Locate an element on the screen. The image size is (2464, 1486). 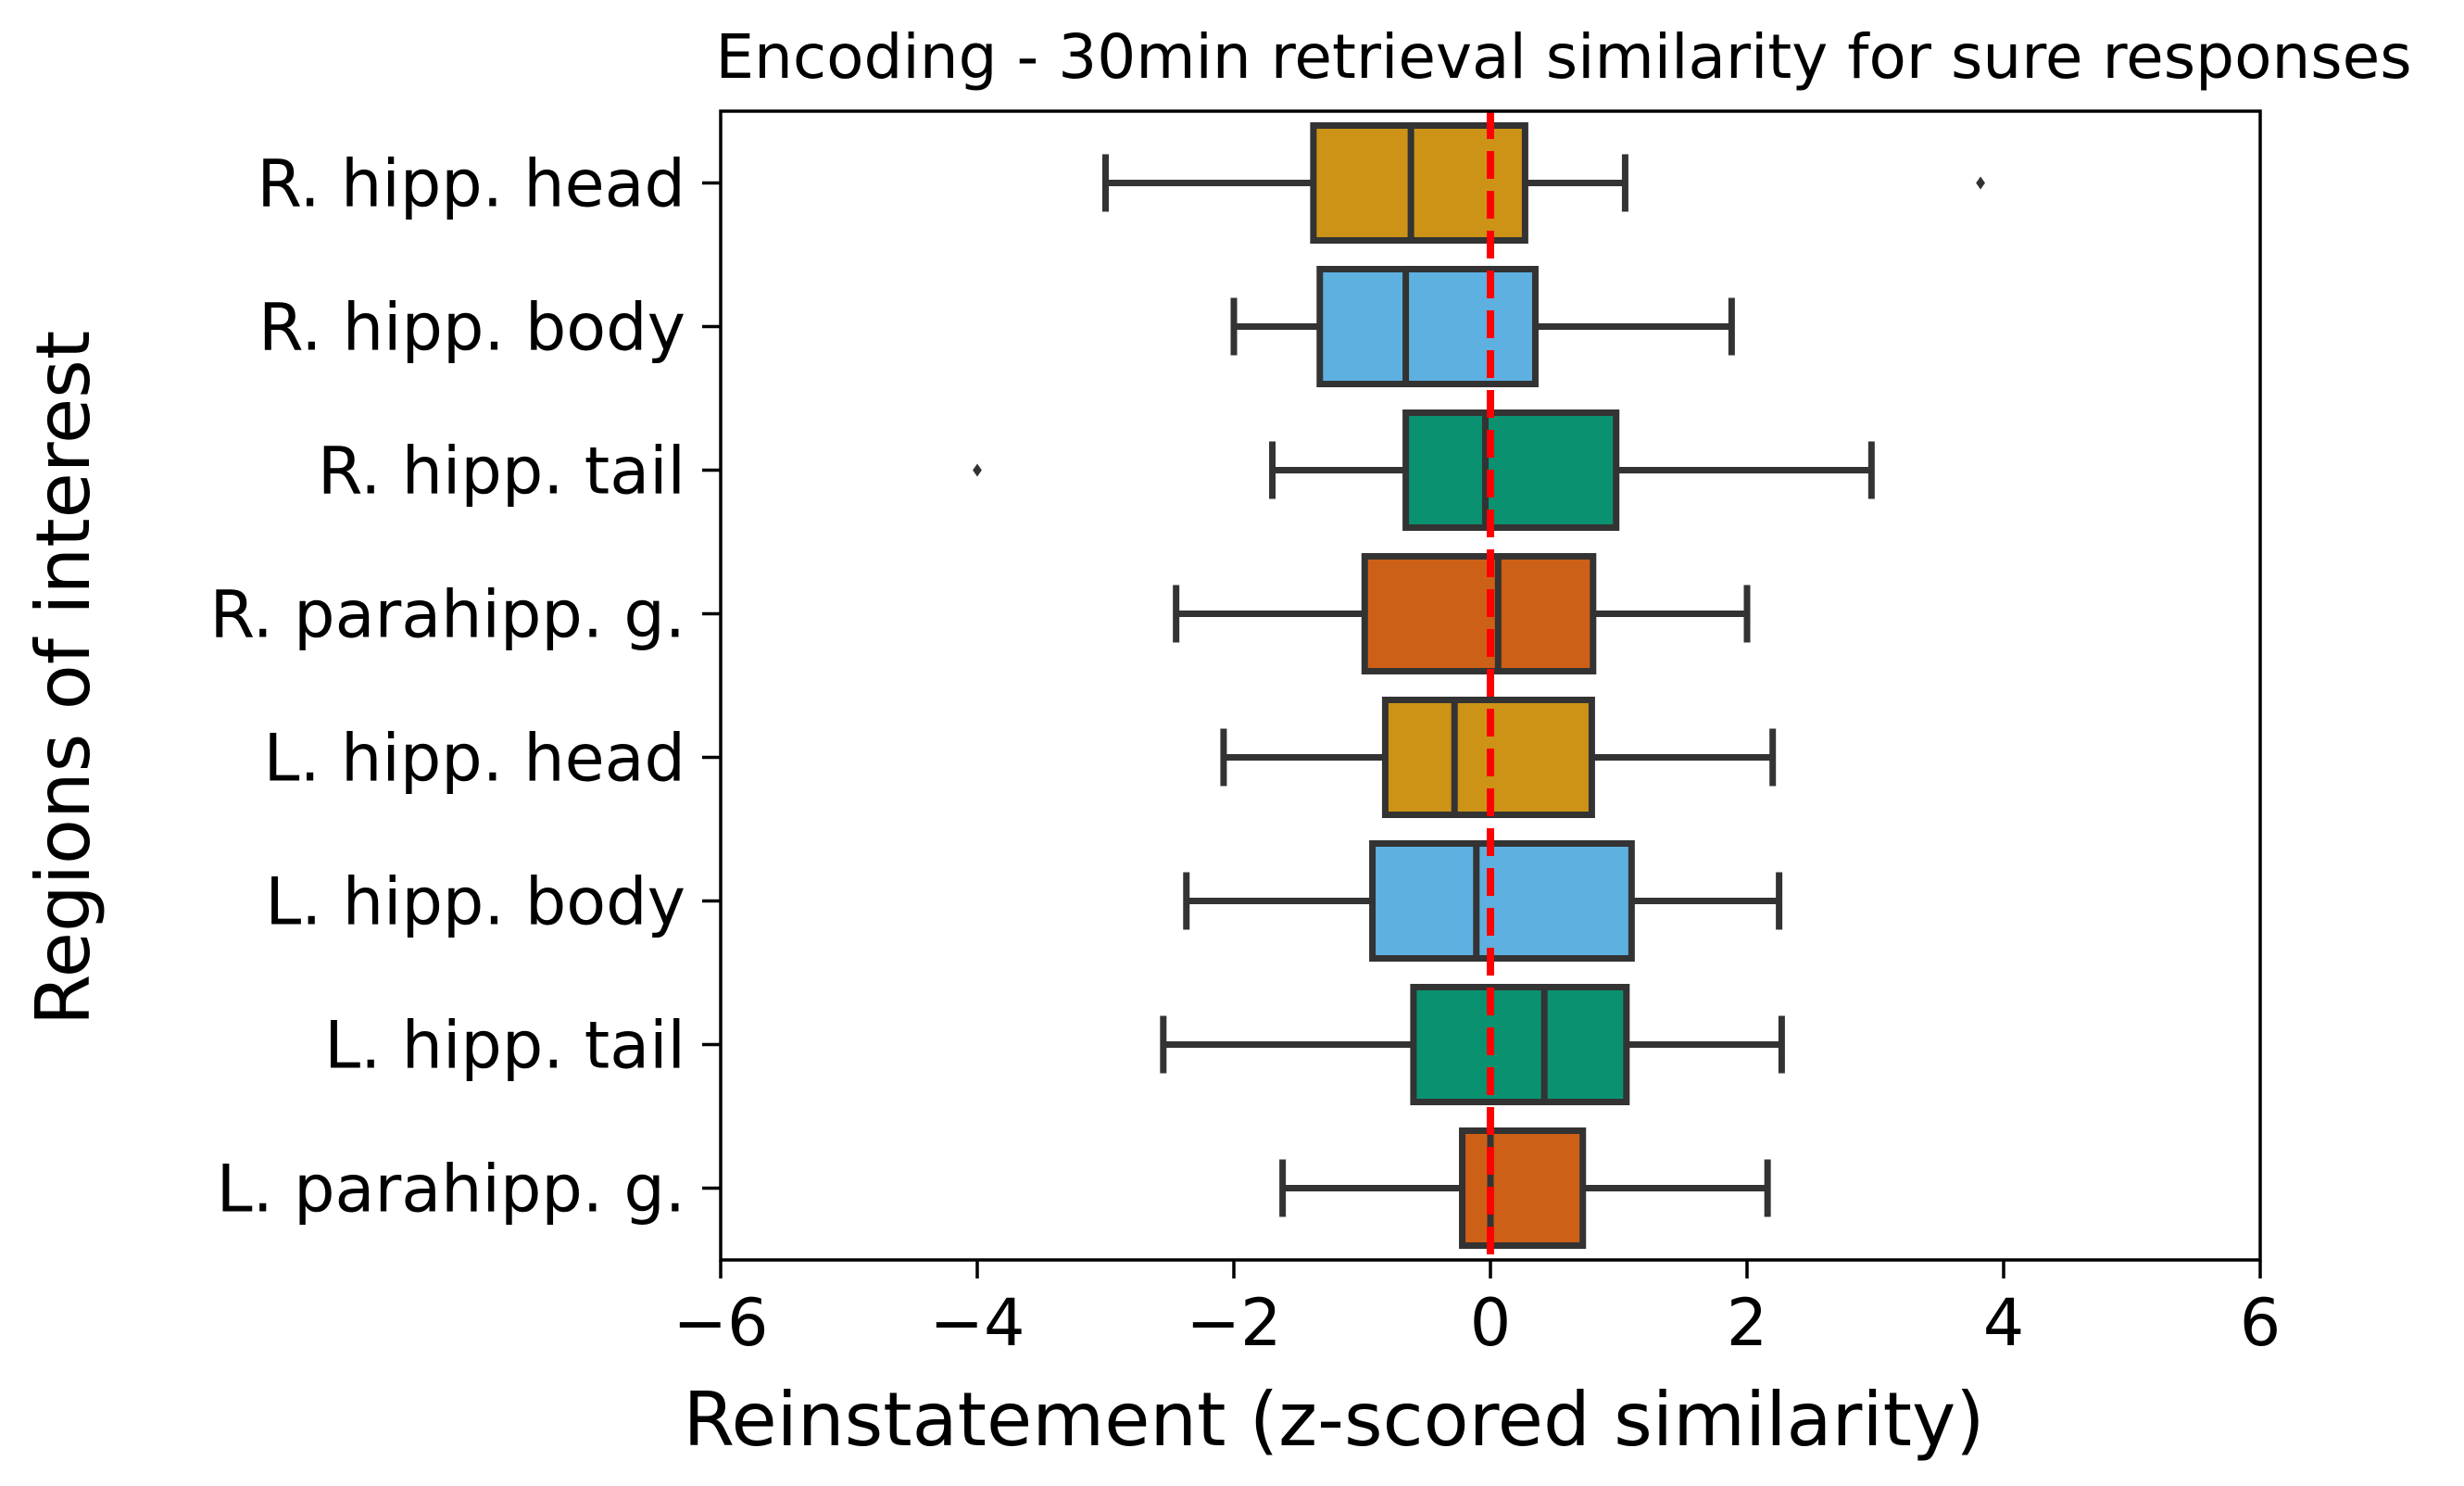
y-tick-label: L. hipp. body is located at coordinates (475, 902).